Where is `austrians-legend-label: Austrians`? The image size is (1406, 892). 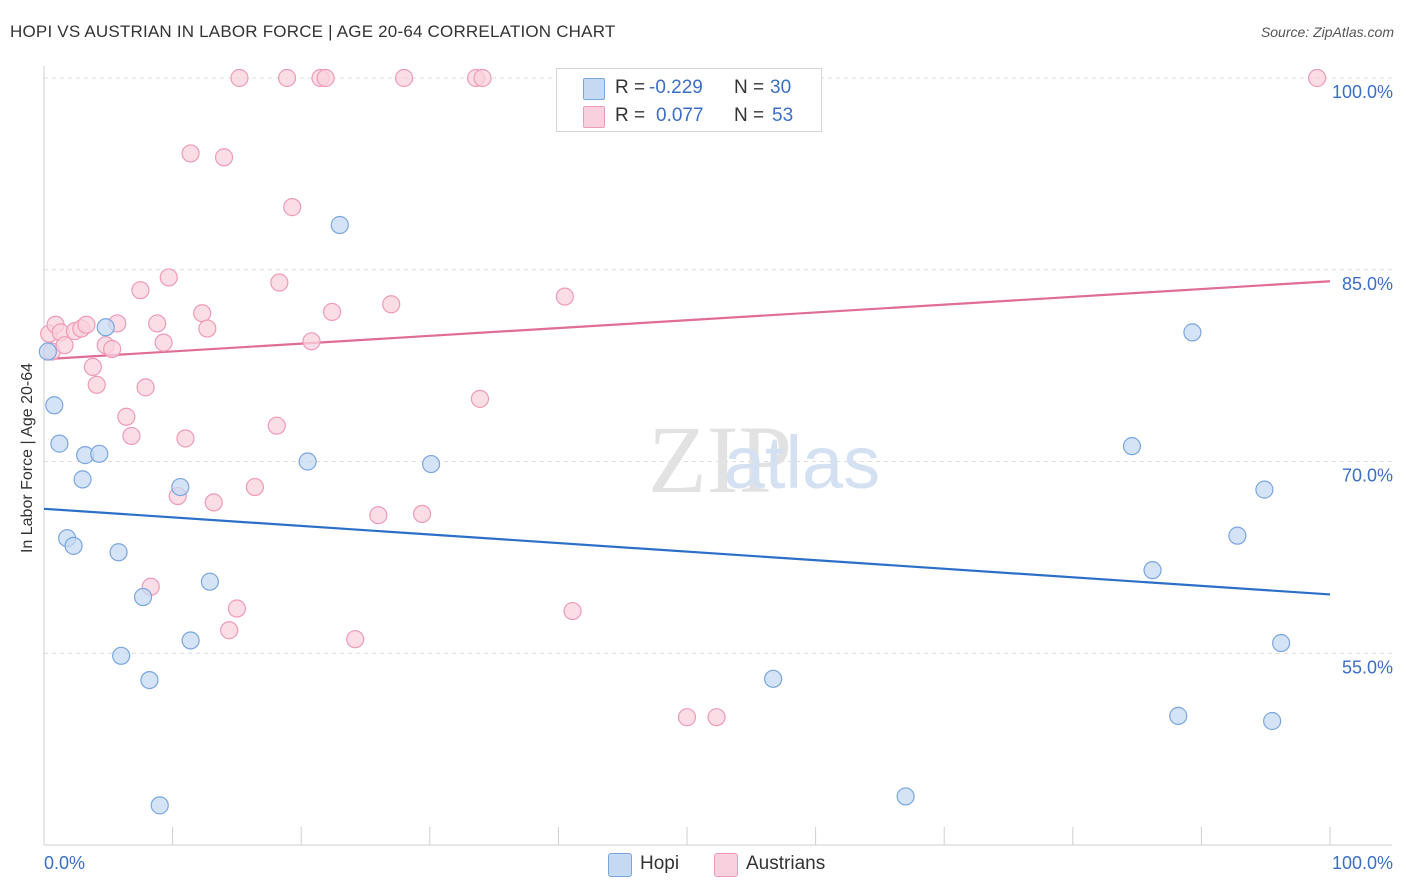 austrians-legend-label: Austrians is located at coordinates (786, 863).